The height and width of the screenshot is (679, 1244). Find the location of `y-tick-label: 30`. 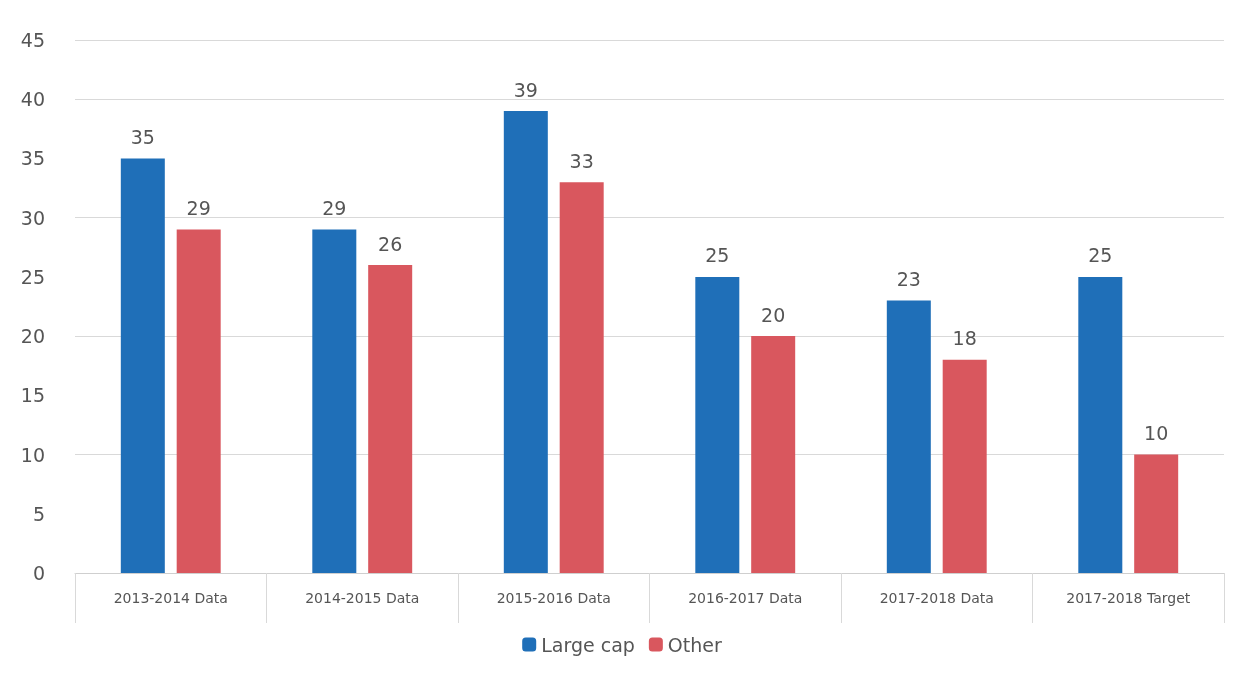

y-tick-label: 30 is located at coordinates (32, 217).